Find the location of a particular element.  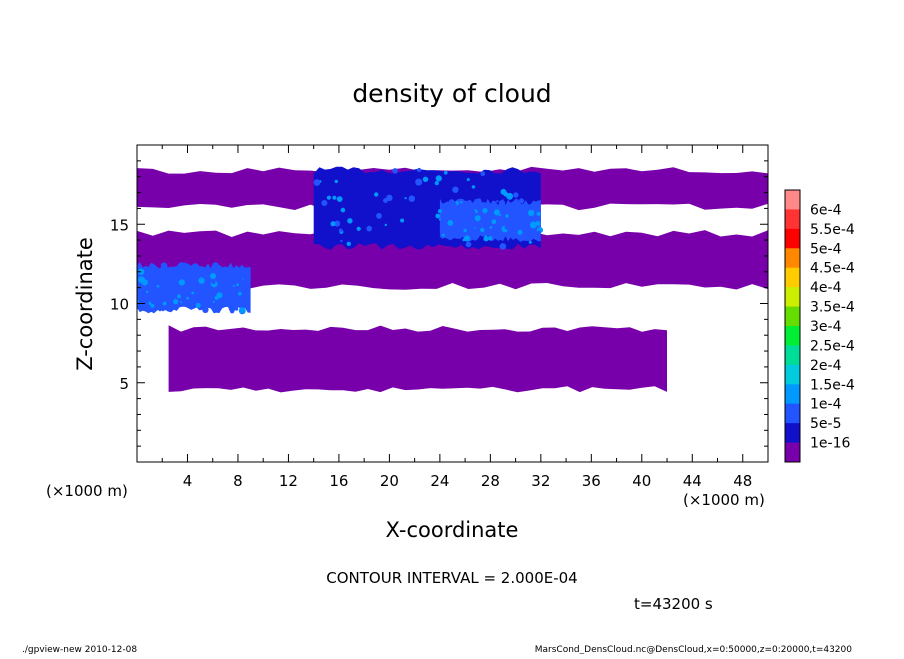

colorbar-label: 5.5e-4 is located at coordinates (832, 230).